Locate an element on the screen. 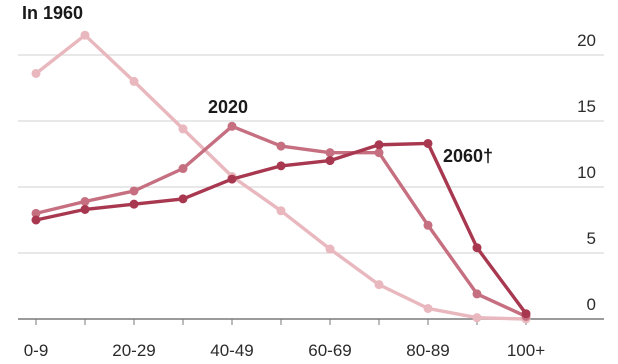  x-tick-label: 20-29 is located at coordinates (133, 350).